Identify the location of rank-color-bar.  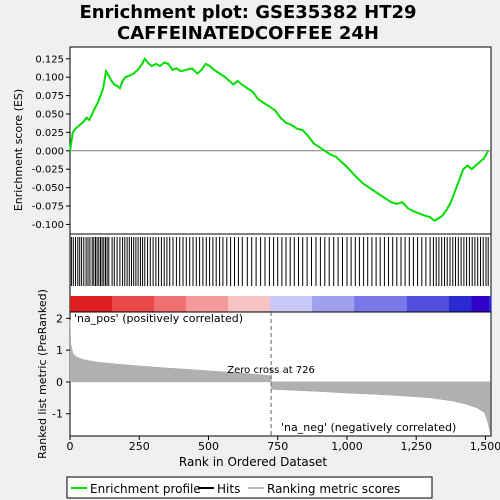
(281, 304).